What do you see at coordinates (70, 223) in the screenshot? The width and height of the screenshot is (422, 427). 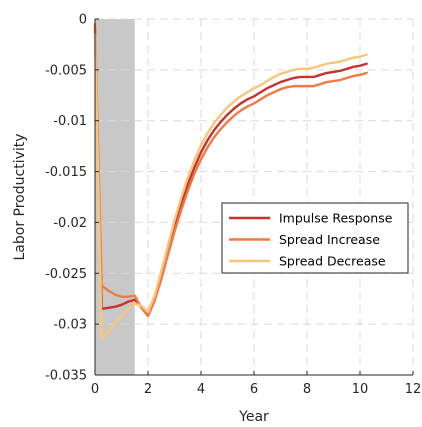 I see `y-tick-label: -0.02` at bounding box center [70, 223].